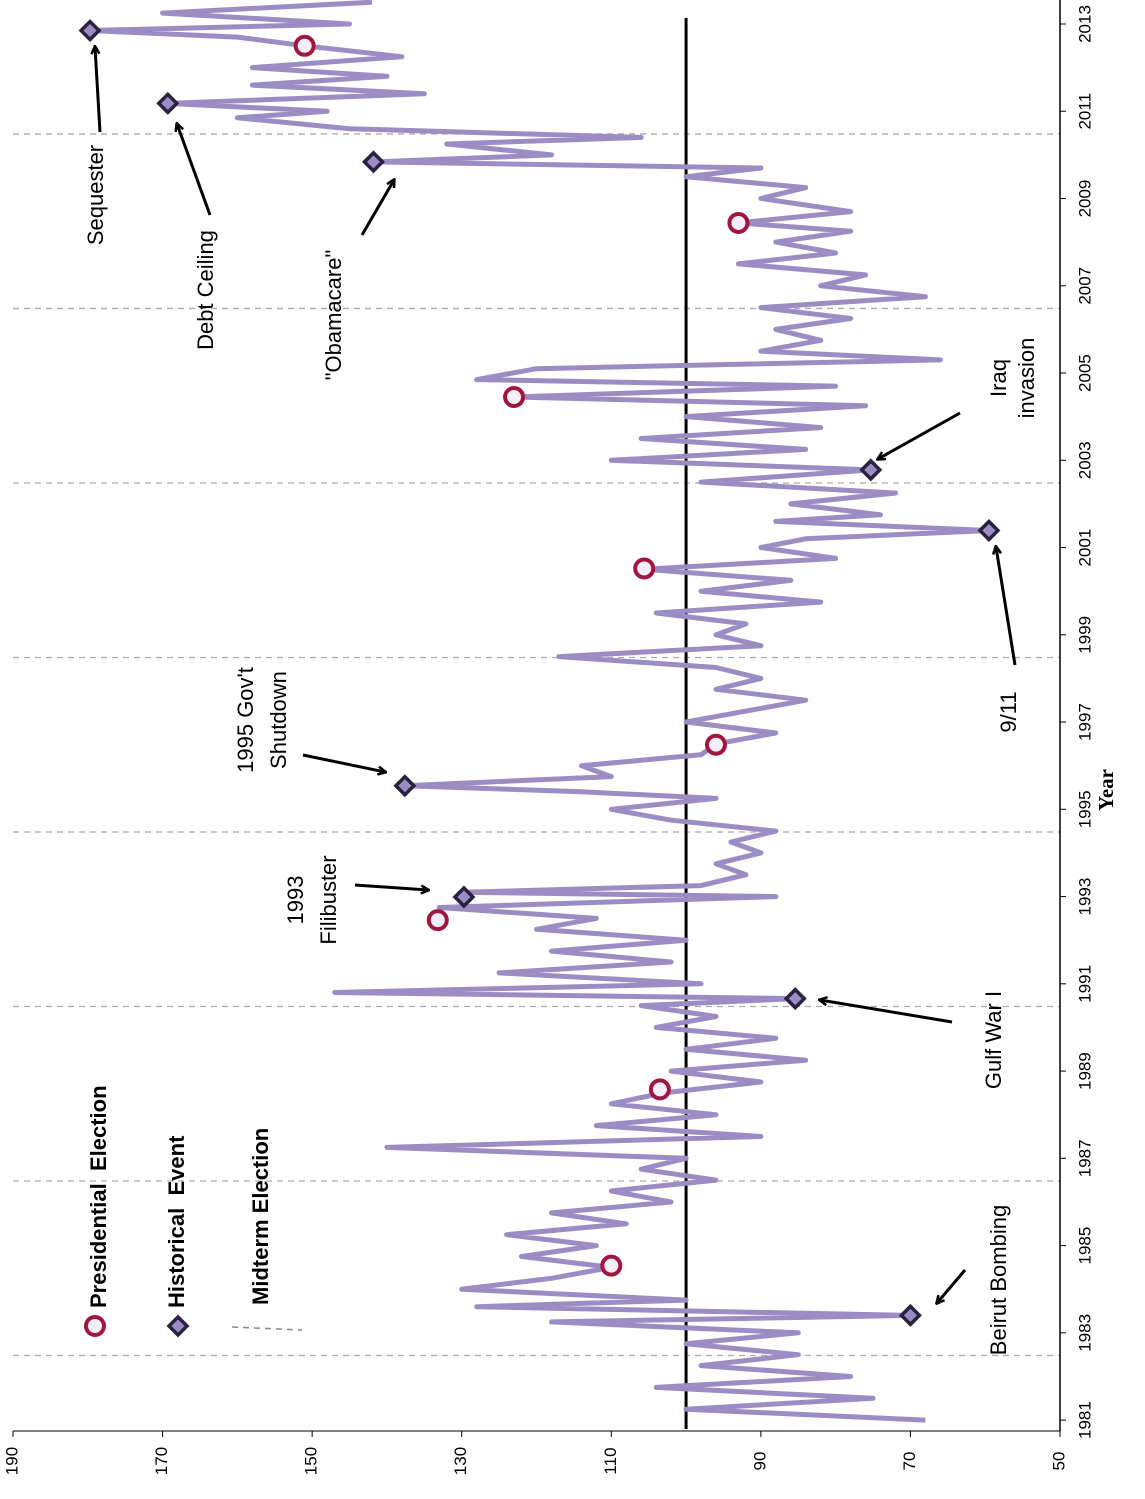 The height and width of the screenshot is (1499, 1145). I want to click on annotation: Filibuster, so click(328, 899).